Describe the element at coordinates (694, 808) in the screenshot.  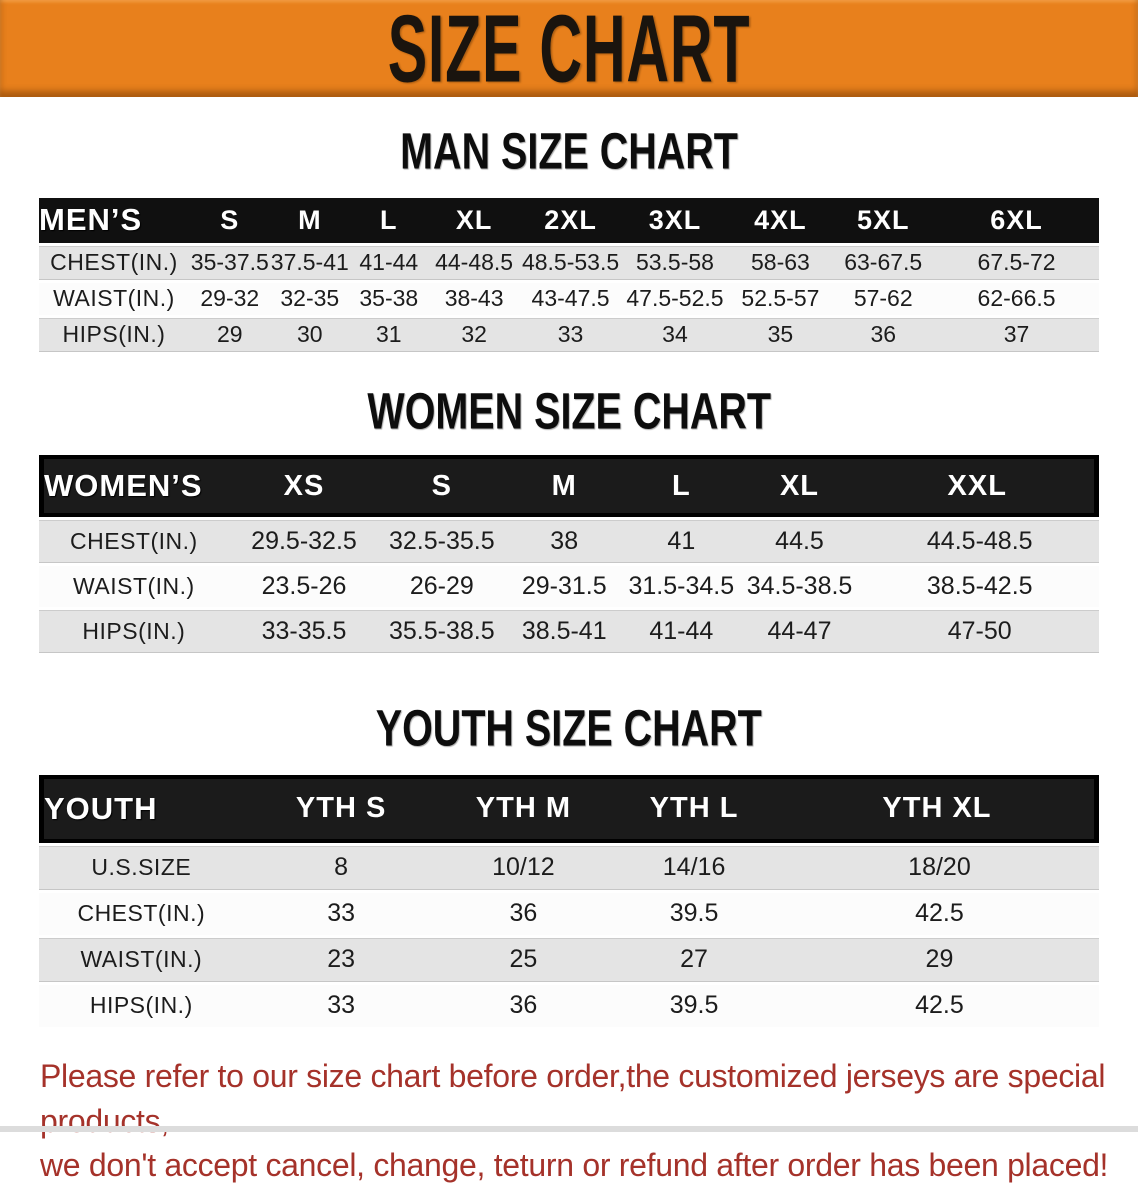
I see `size-column-header: YTH L` at that location.